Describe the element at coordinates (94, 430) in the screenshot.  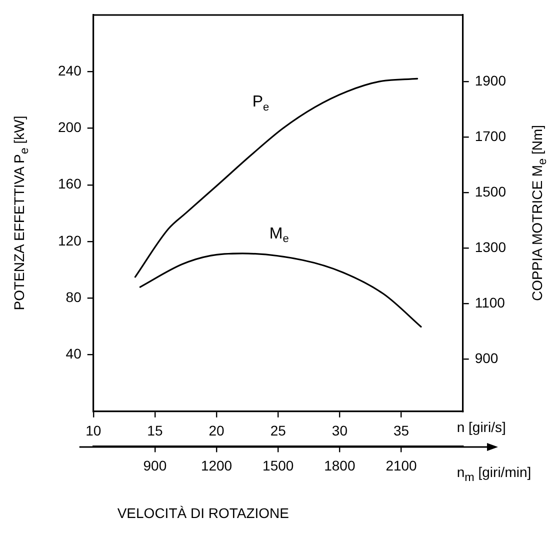
I see `x-tick-label: 10` at that location.